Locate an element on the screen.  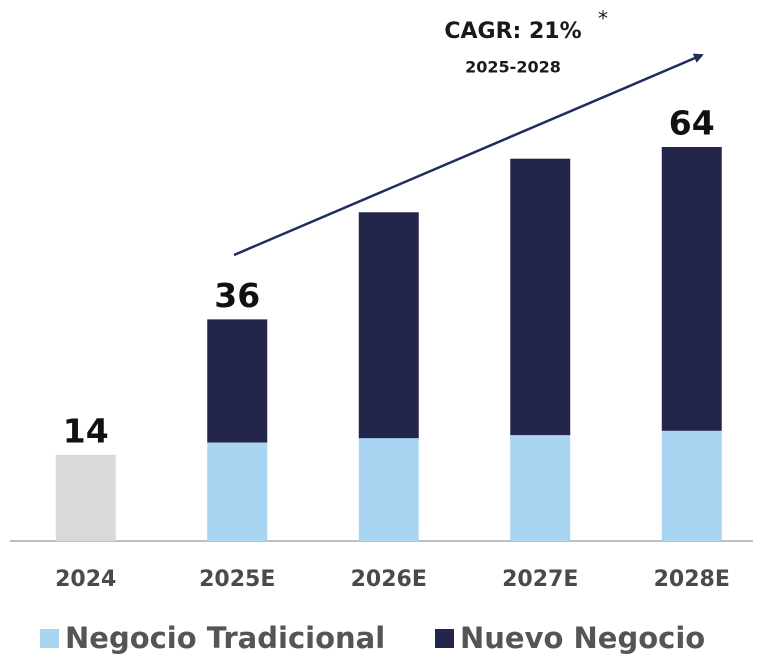
x-tick-label: 2025E is located at coordinates (237, 579).